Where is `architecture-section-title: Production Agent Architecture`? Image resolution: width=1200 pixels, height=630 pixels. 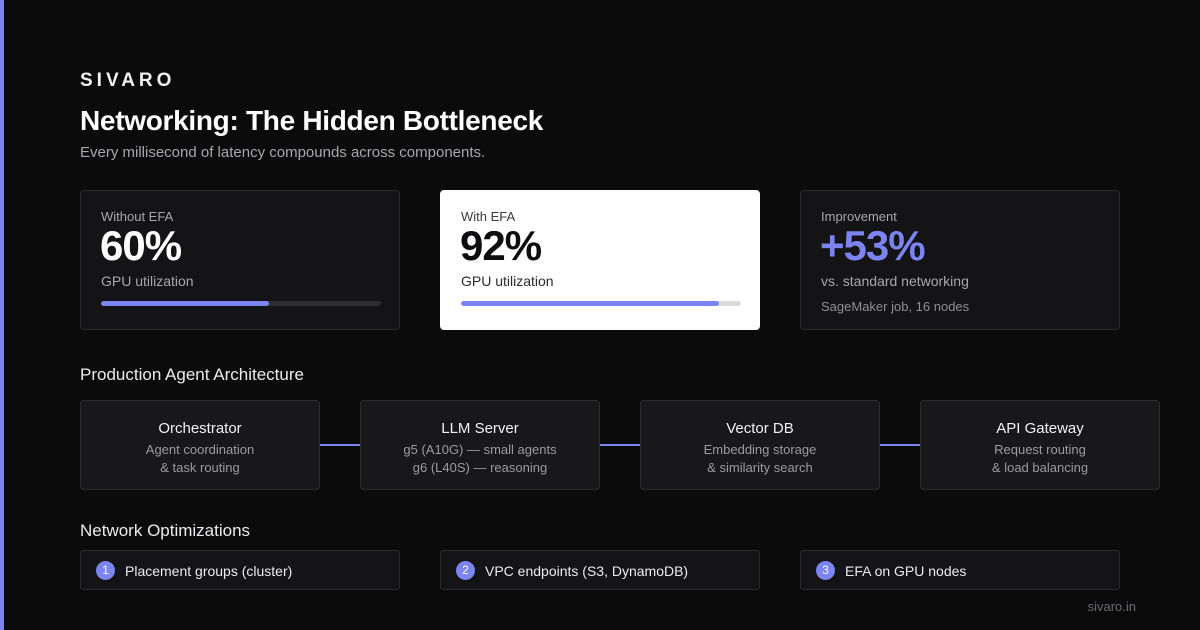 architecture-section-title: Production Agent Architecture is located at coordinates (192, 374).